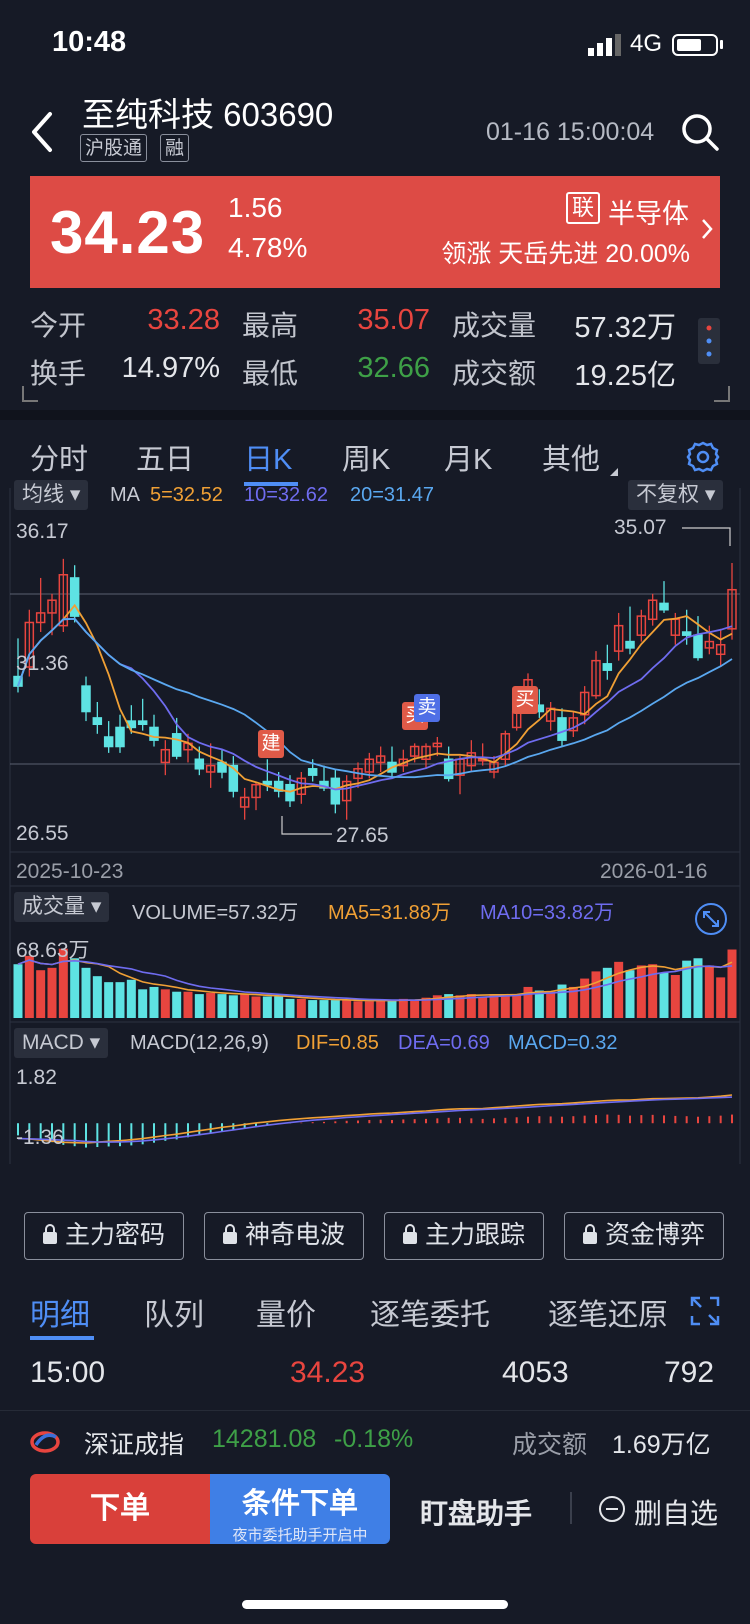 This screenshot has height=1624, width=750. What do you see at coordinates (125, 495) in the screenshot?
I see `ma-legend-label: MA` at bounding box center [125, 495].